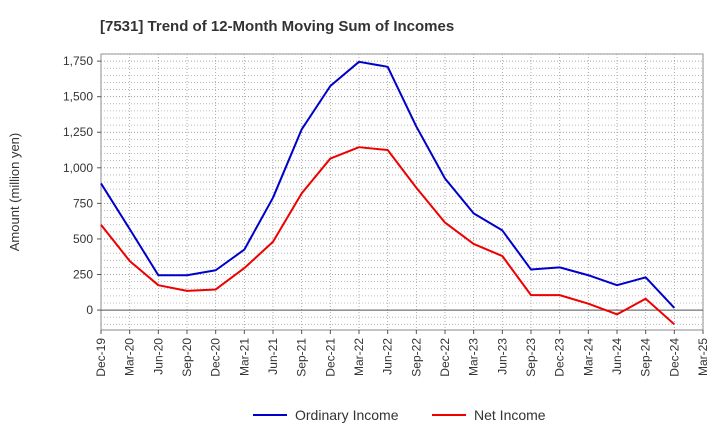 The image size is (720, 440). Describe the element at coordinates (14, 192) in the screenshot. I see `y-axis-label: Amount (million yen)` at that location.